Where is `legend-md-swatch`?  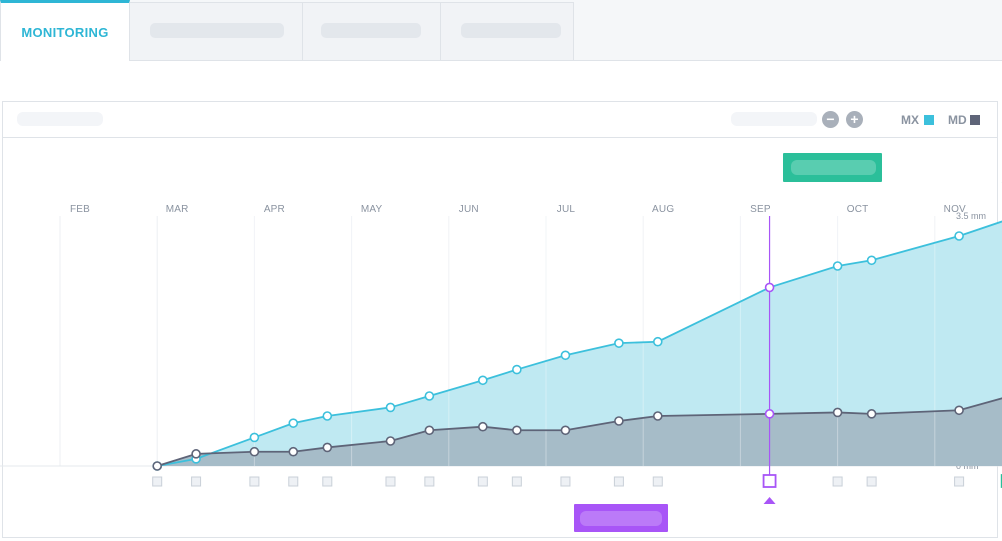
legend-md-swatch is located at coordinates (975, 120).